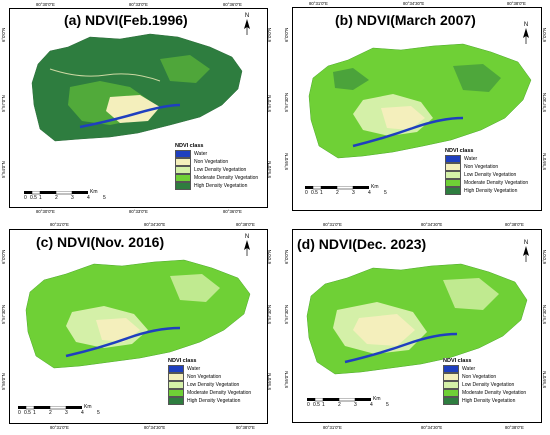 The height and width of the screenshot is (435, 550). I want to click on panel-title: (a) NDVI(Feb.1996), so click(126, 20).